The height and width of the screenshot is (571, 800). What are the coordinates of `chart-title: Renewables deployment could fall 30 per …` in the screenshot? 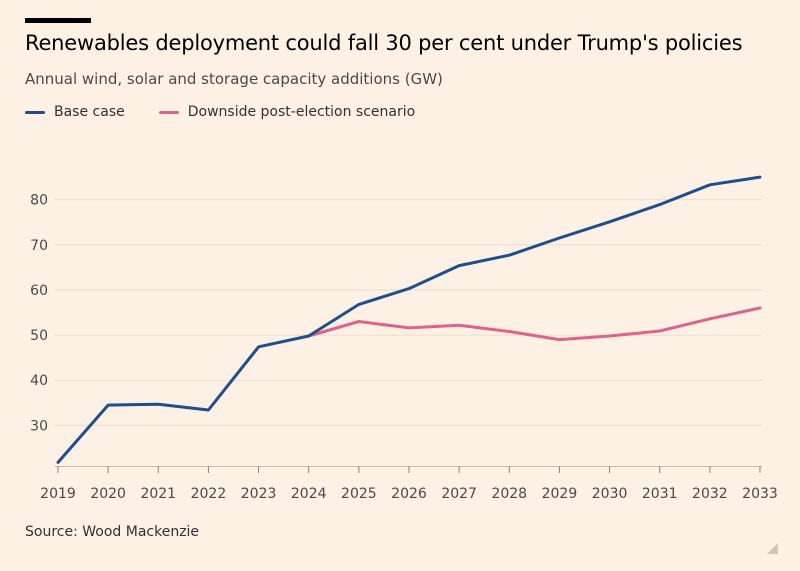 It's located at (384, 43).